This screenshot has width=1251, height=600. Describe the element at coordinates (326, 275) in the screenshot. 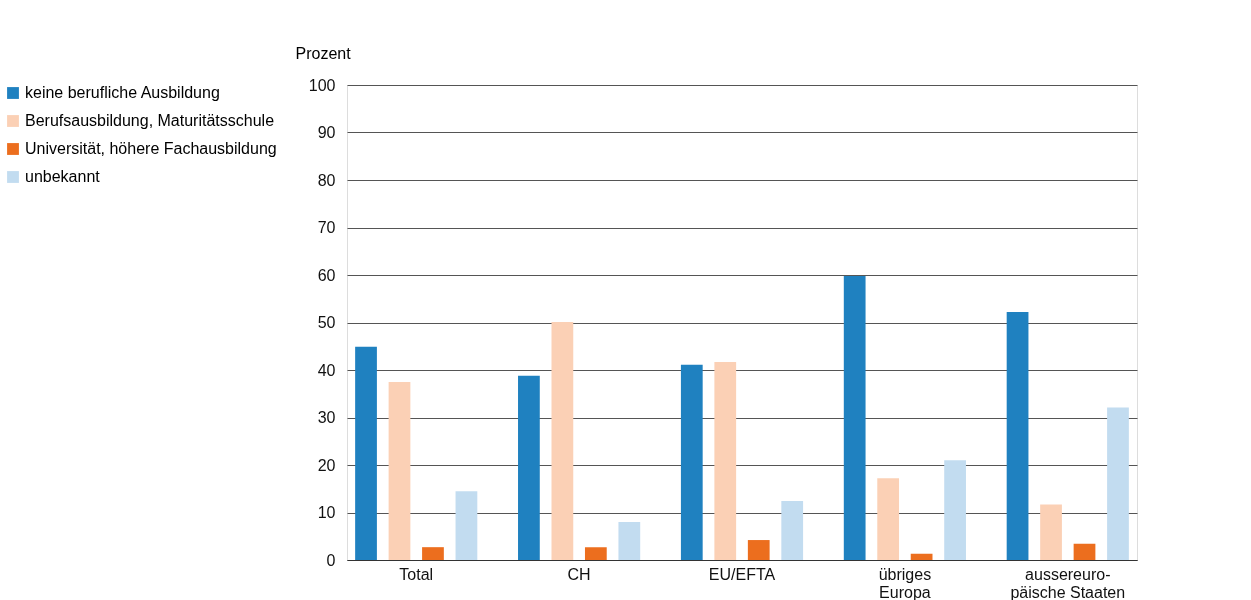

I see `y-tick-label: 60` at that location.